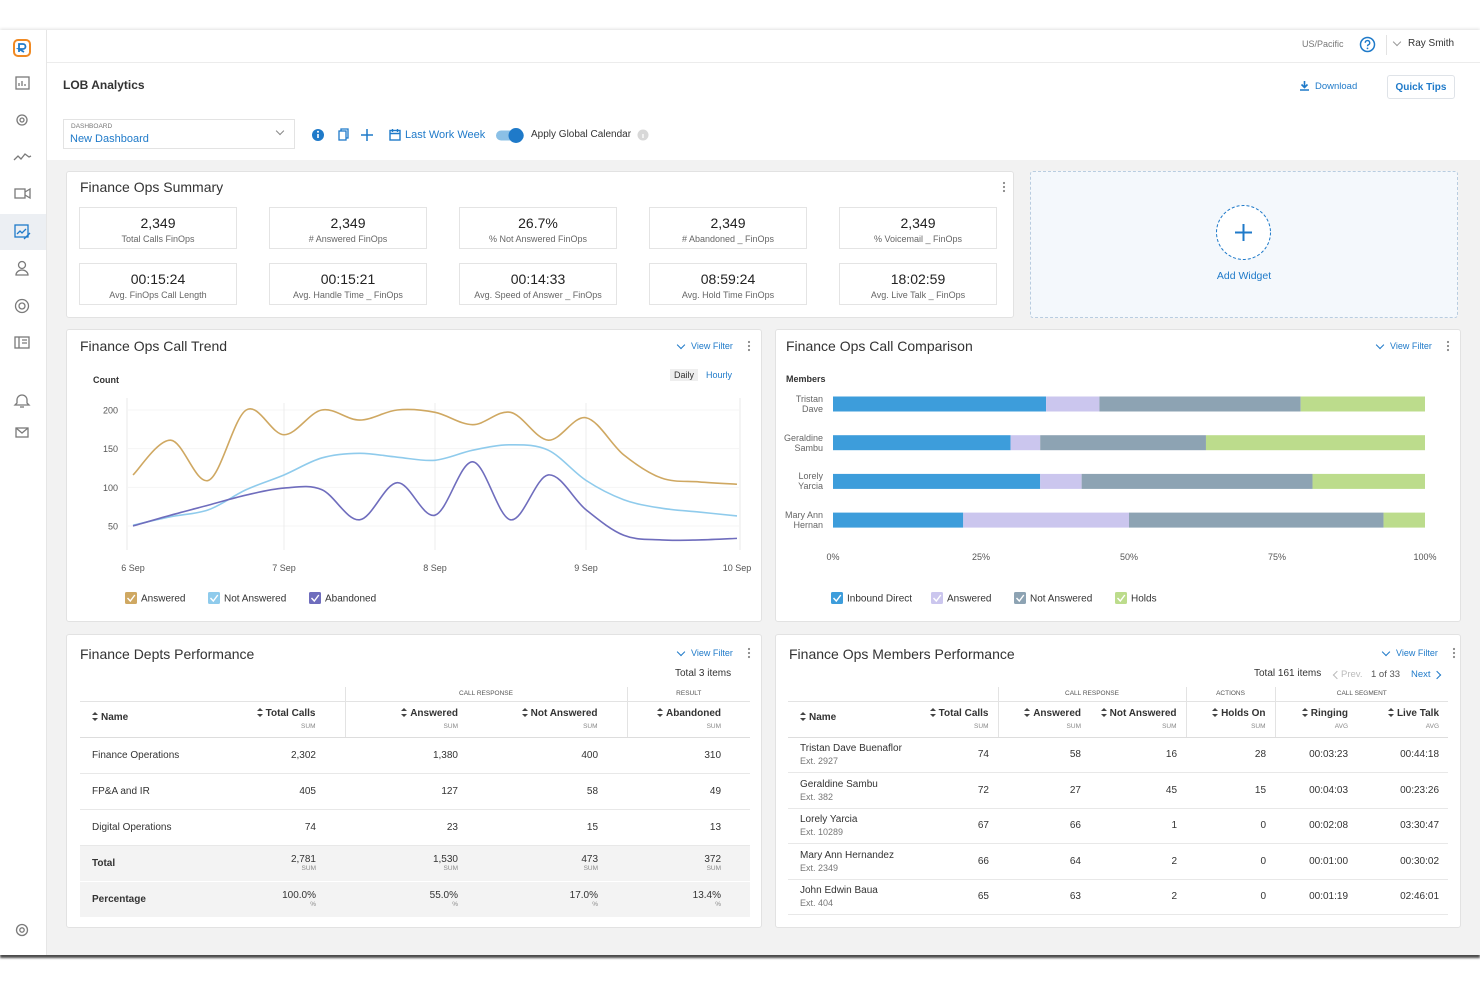 This screenshot has width=1480, height=987. I want to click on timezone: US/Pacific, so click(1323, 44).